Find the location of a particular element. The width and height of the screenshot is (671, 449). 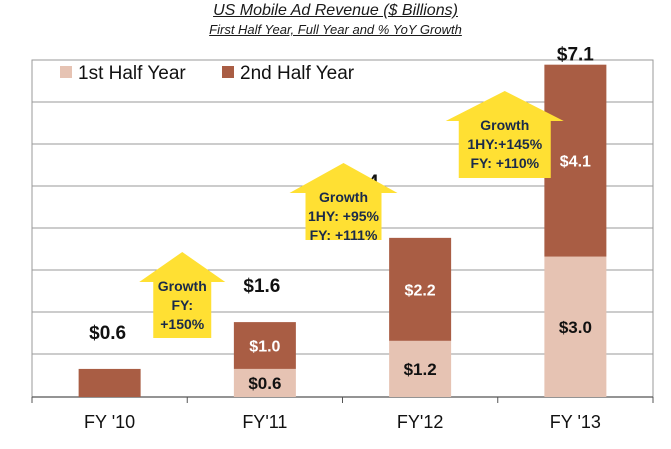

data-label-2nd-half: $4.1 is located at coordinates (575, 162).